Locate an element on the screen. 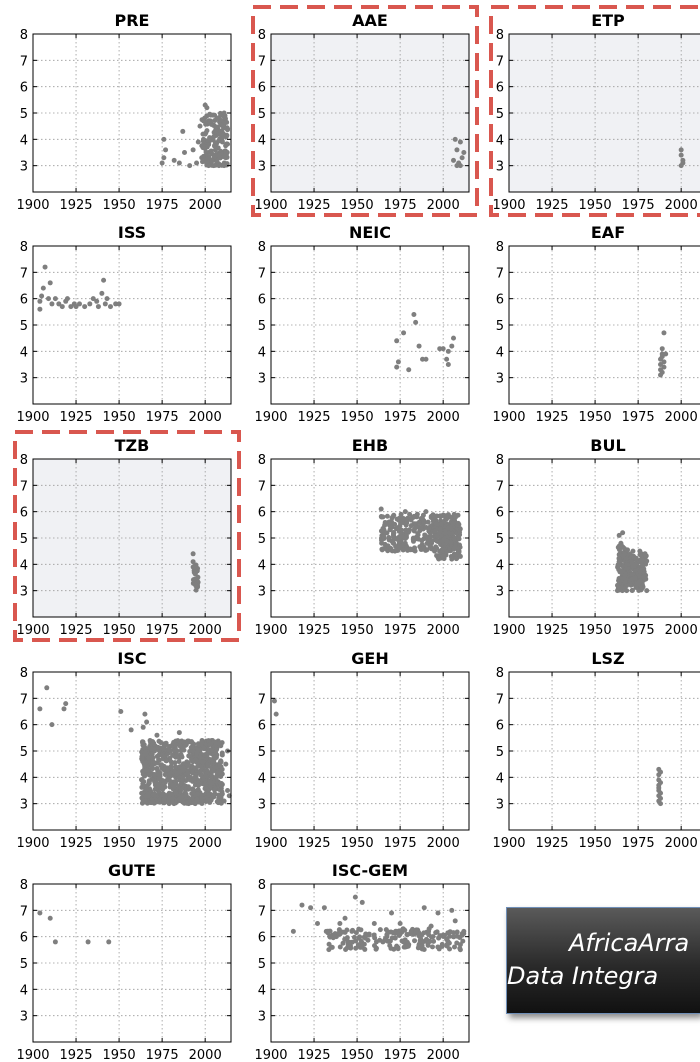 The width and height of the screenshot is (700, 1062). data-point-geh is located at coordinates (276, 714).